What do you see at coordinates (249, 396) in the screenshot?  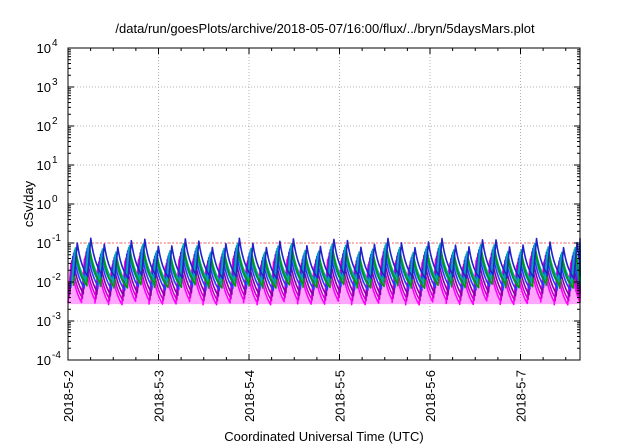 I see `x-tick-label: 2018-5-4` at bounding box center [249, 396].